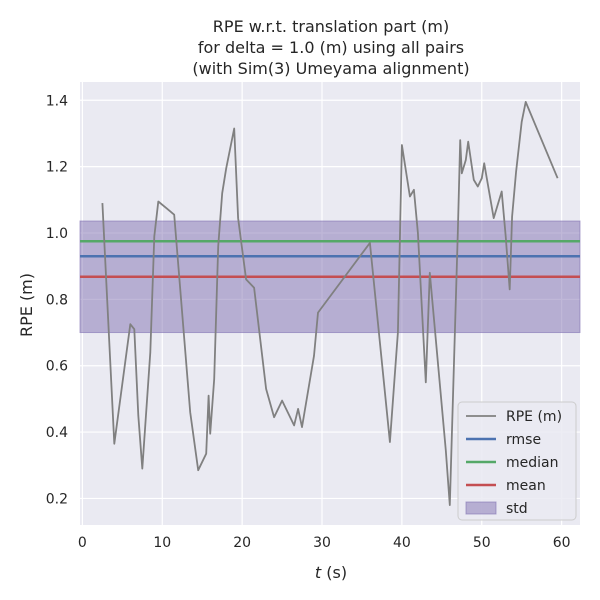  I want to click on y-tick-label: 0.2, so click(57, 499).